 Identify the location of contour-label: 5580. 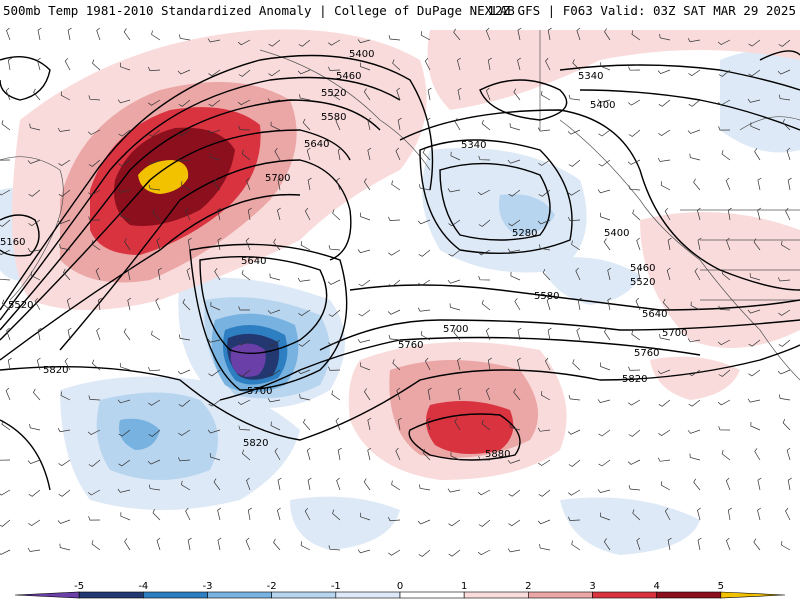
(333, 117).